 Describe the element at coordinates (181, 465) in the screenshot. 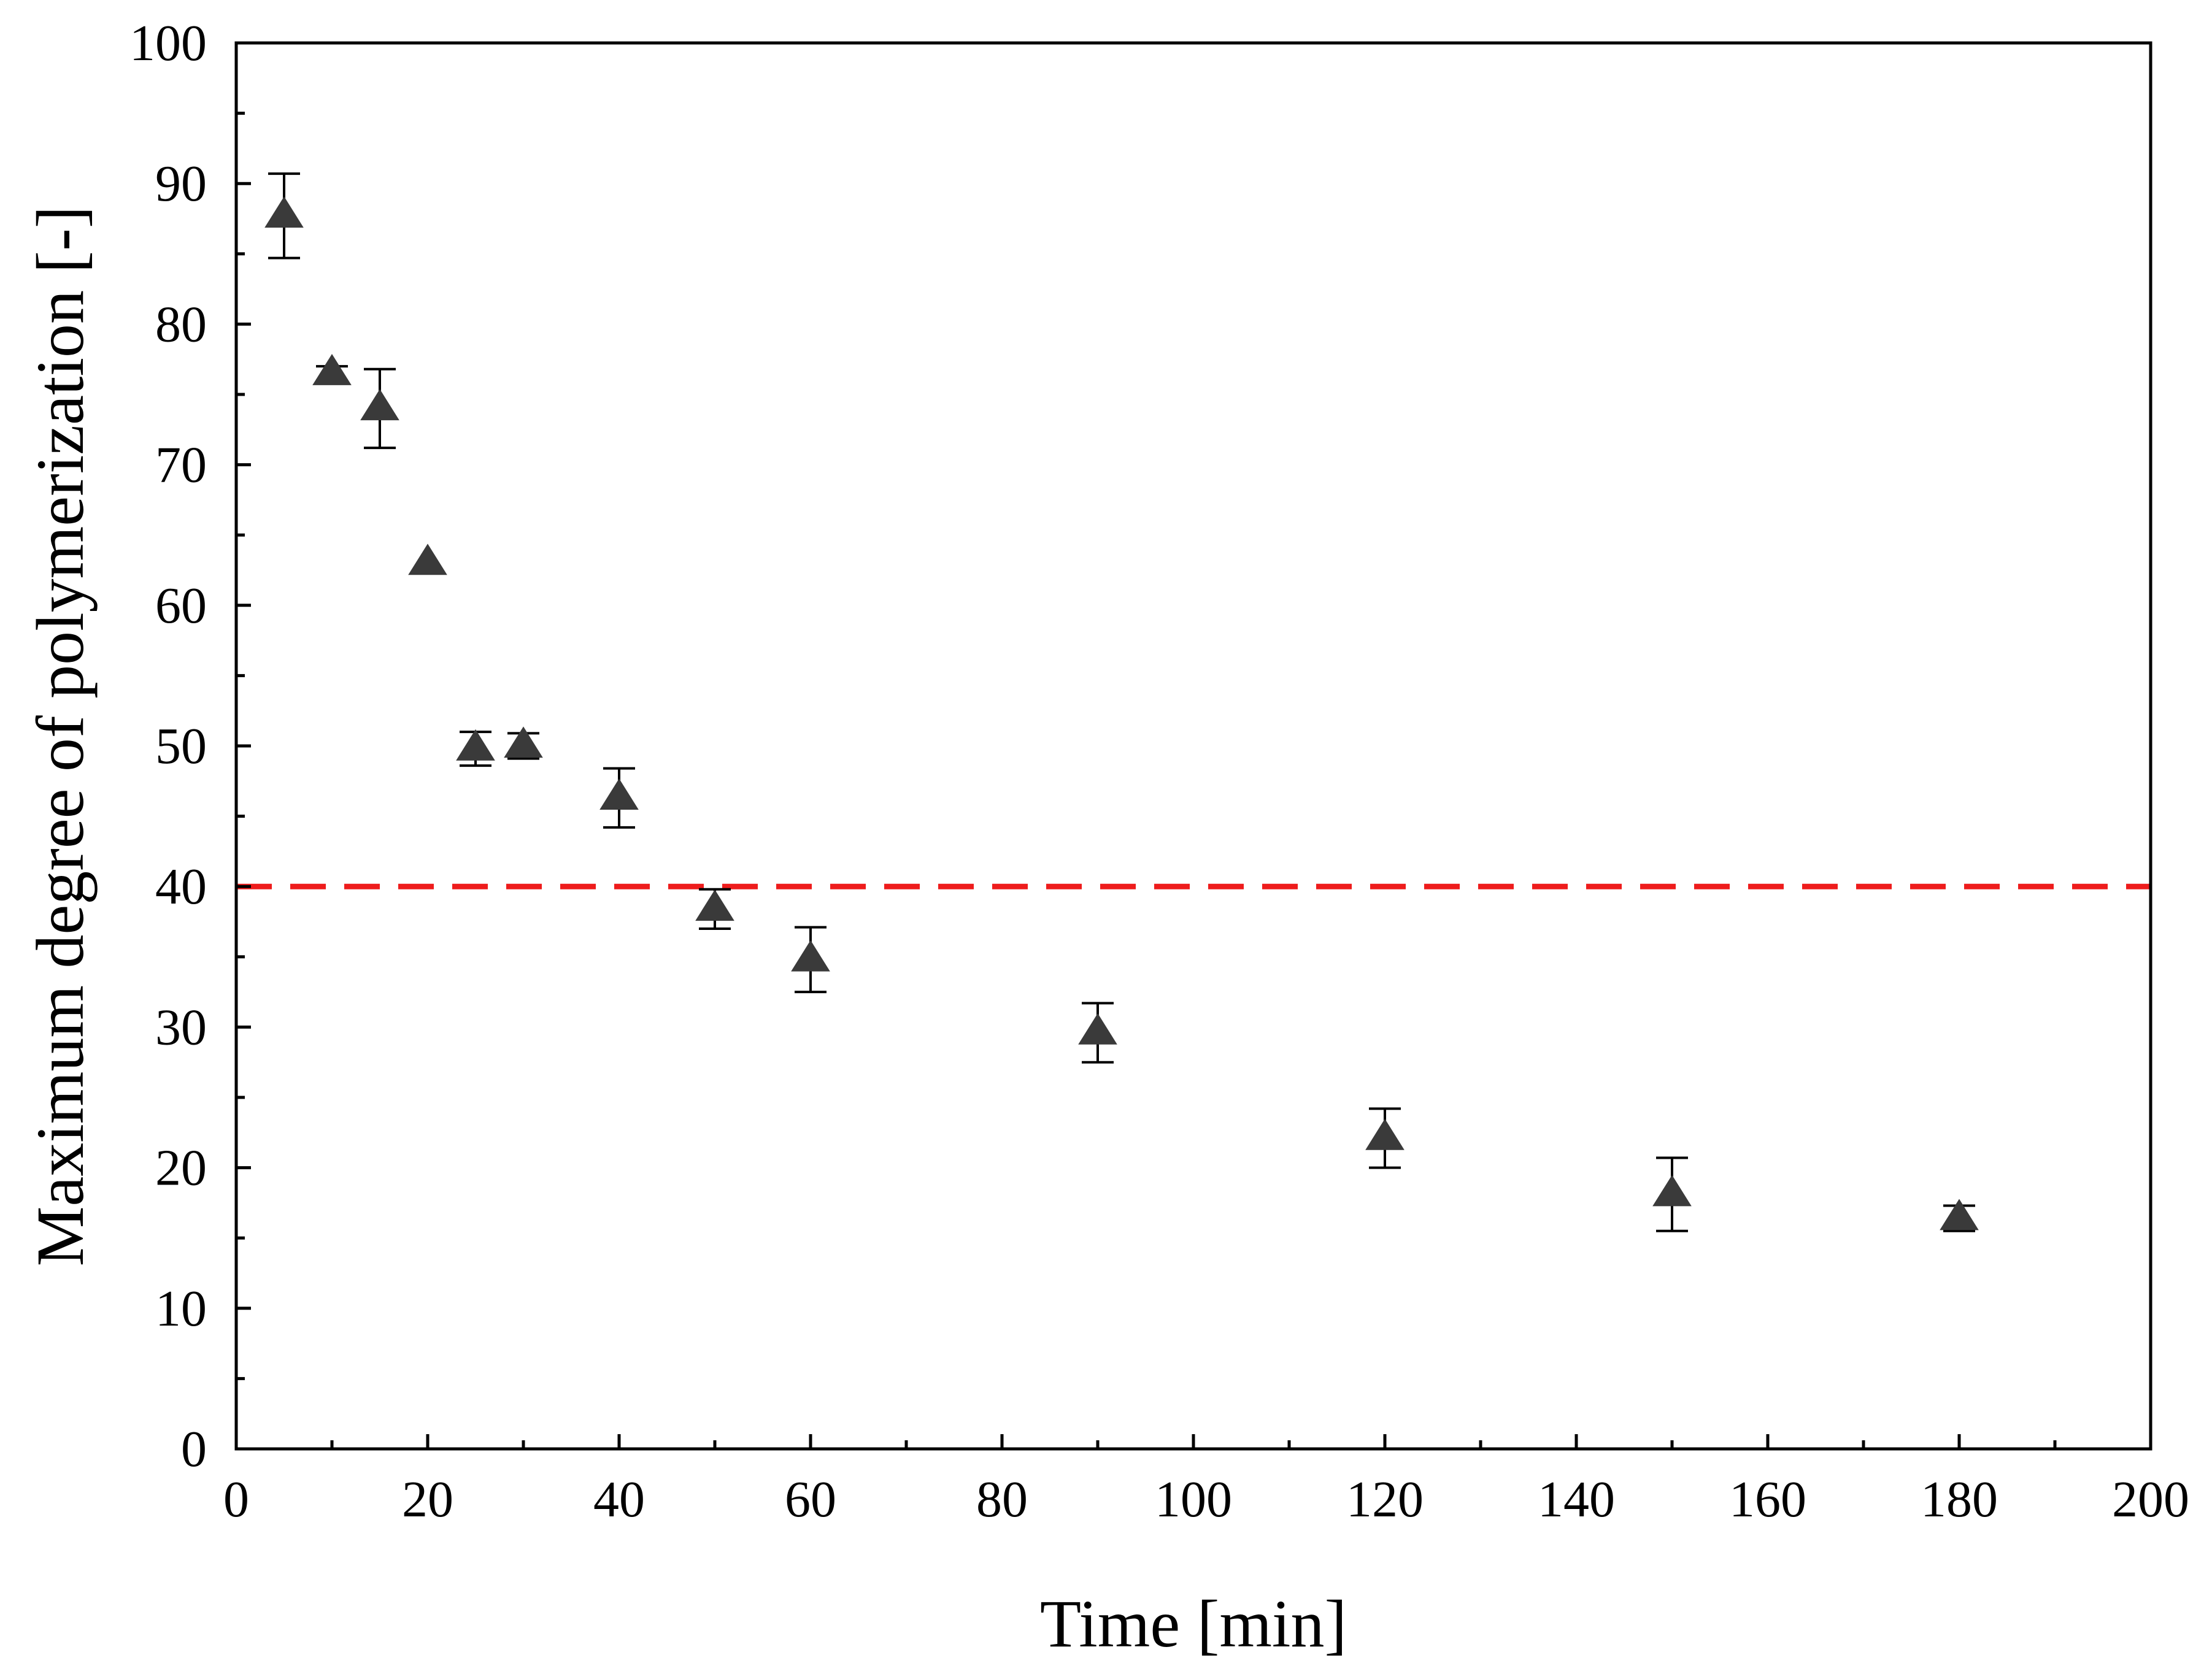

I see `y-tick-label: 70` at that location.